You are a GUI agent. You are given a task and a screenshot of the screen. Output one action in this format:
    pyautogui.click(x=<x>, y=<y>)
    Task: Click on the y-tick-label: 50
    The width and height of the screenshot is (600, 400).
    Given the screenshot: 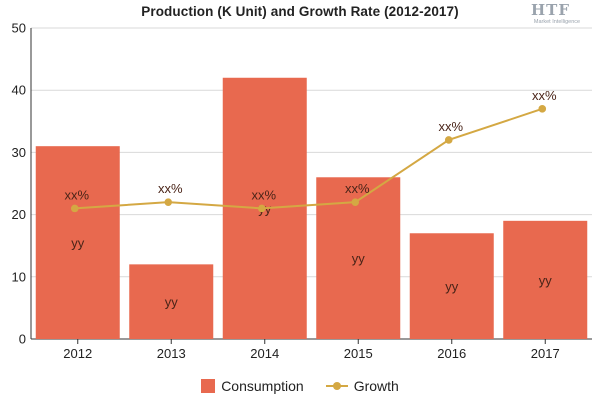 What is the action you would take?
    pyautogui.click(x=19, y=28)
    